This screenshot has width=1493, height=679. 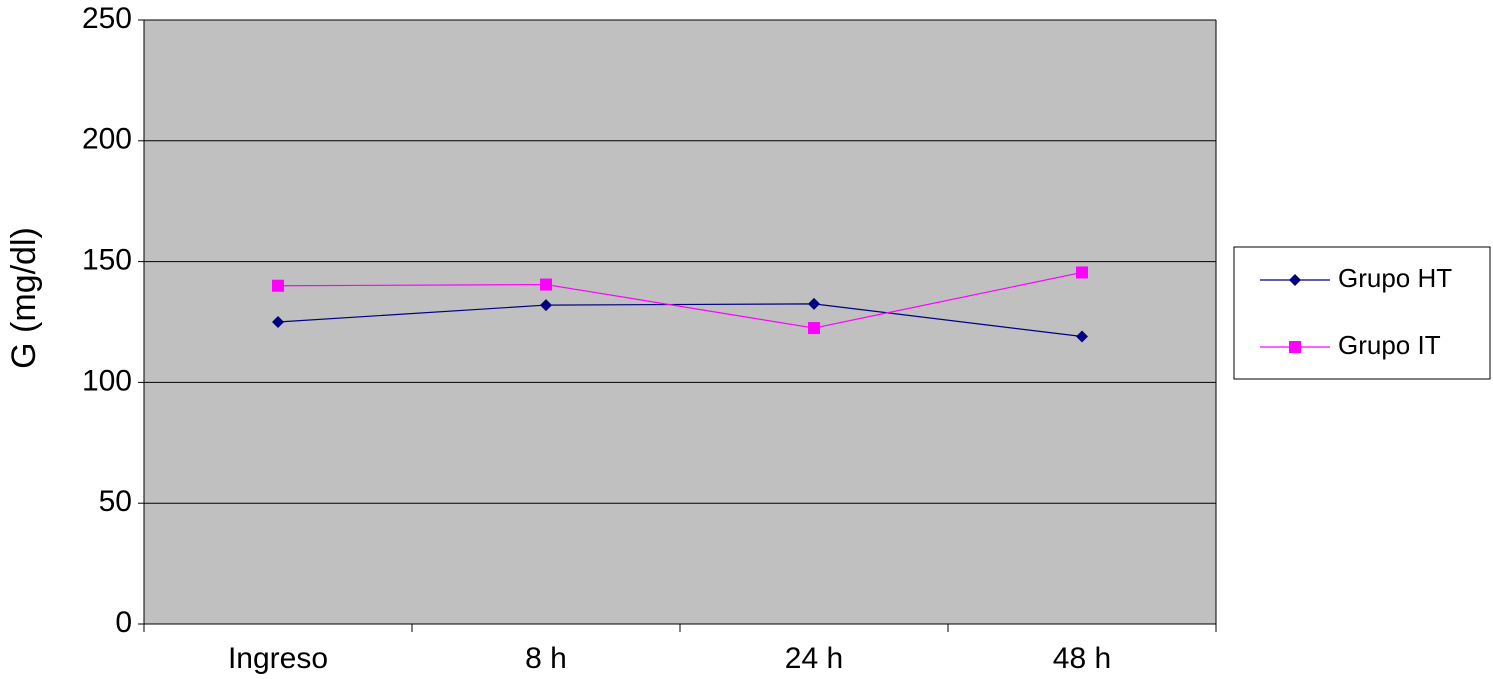 I want to click on x-tick-label: 24 h, so click(x=814, y=658).